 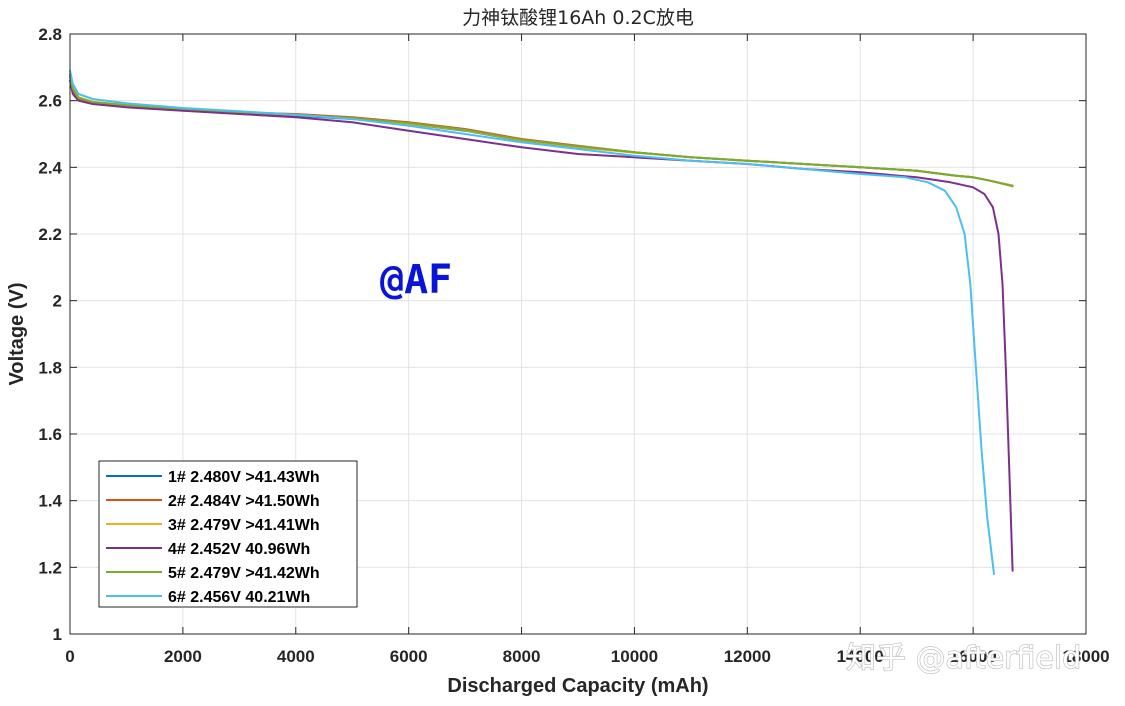 What do you see at coordinates (17, 334) in the screenshot?
I see `y-axis-label: Voltage (V)` at bounding box center [17, 334].